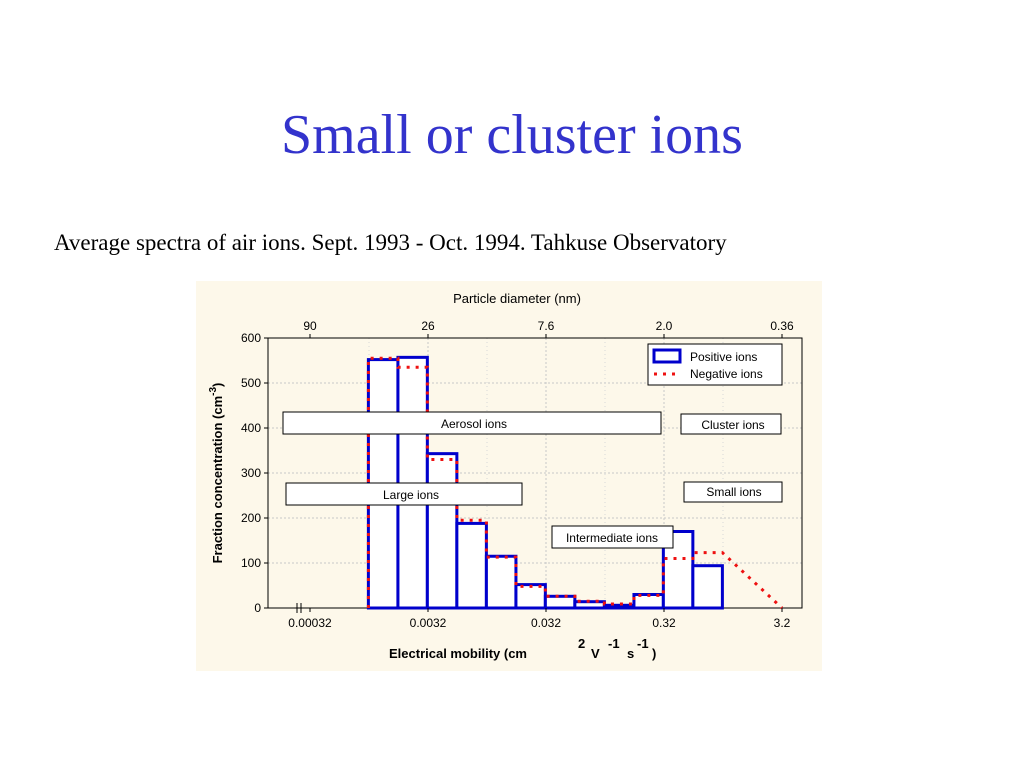 This screenshot has width=1024, height=768. I want to click on negative-ions-line, so click(575, 483).